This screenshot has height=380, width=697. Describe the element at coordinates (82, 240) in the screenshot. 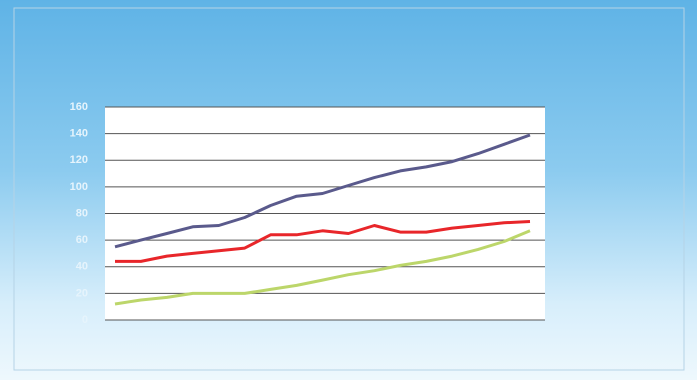

I see `y-tick-label: 60` at that location.